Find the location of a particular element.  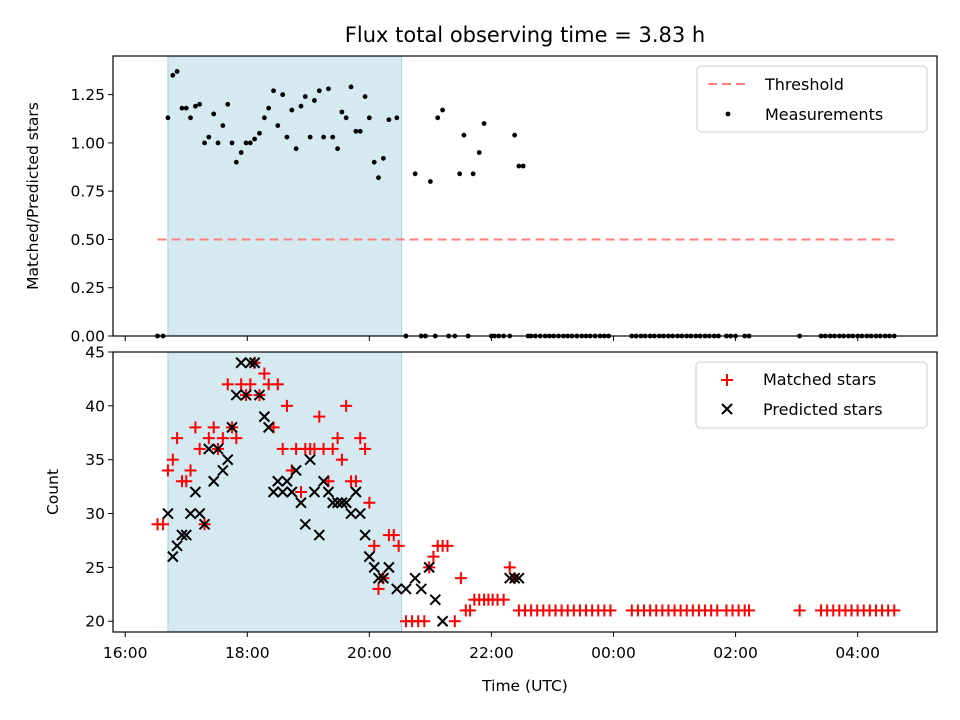

bottom-x-tick-label: 18:00 is located at coordinates (247, 653).